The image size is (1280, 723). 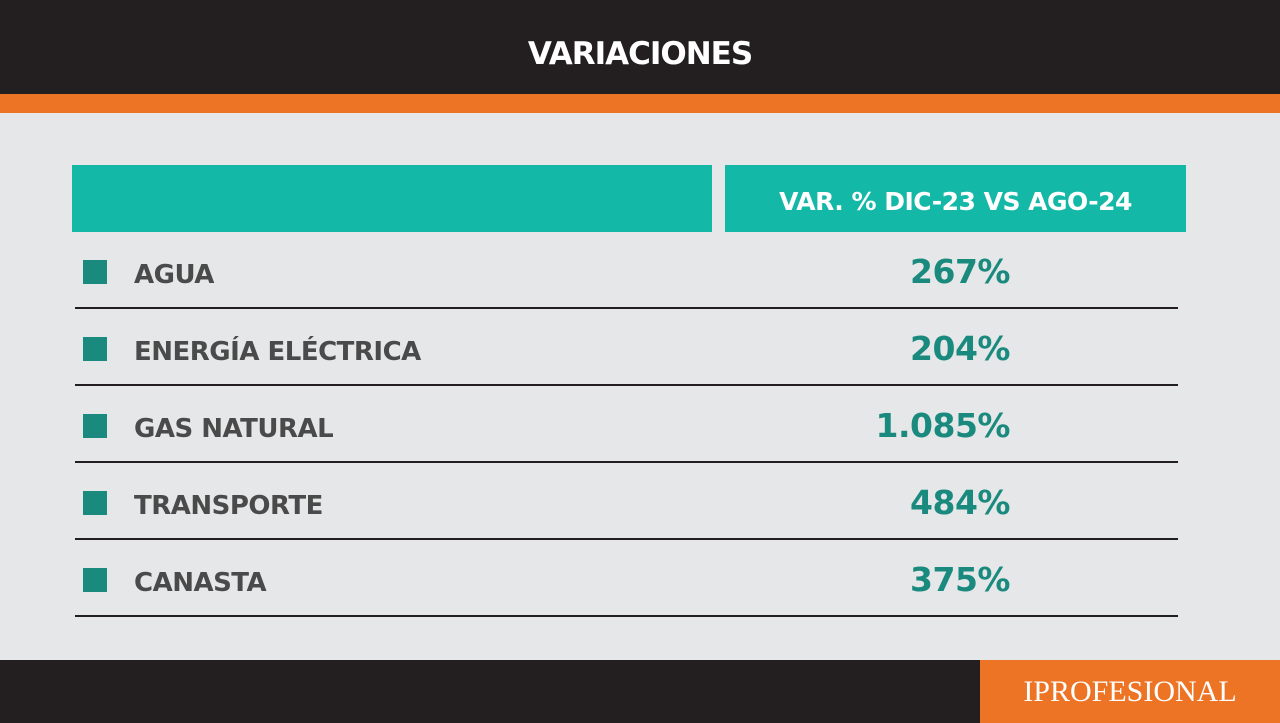 What do you see at coordinates (174, 275) in the screenshot?
I see `row-label: AGUA` at bounding box center [174, 275].